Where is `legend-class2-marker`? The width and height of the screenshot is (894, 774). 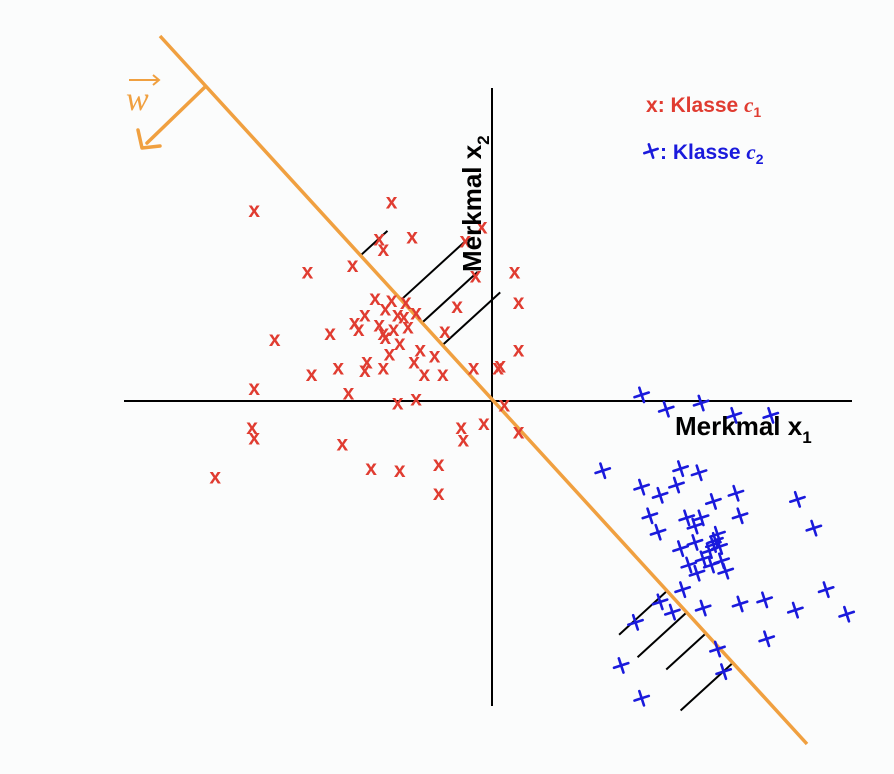 legend-class2-marker is located at coordinates (651, 151).